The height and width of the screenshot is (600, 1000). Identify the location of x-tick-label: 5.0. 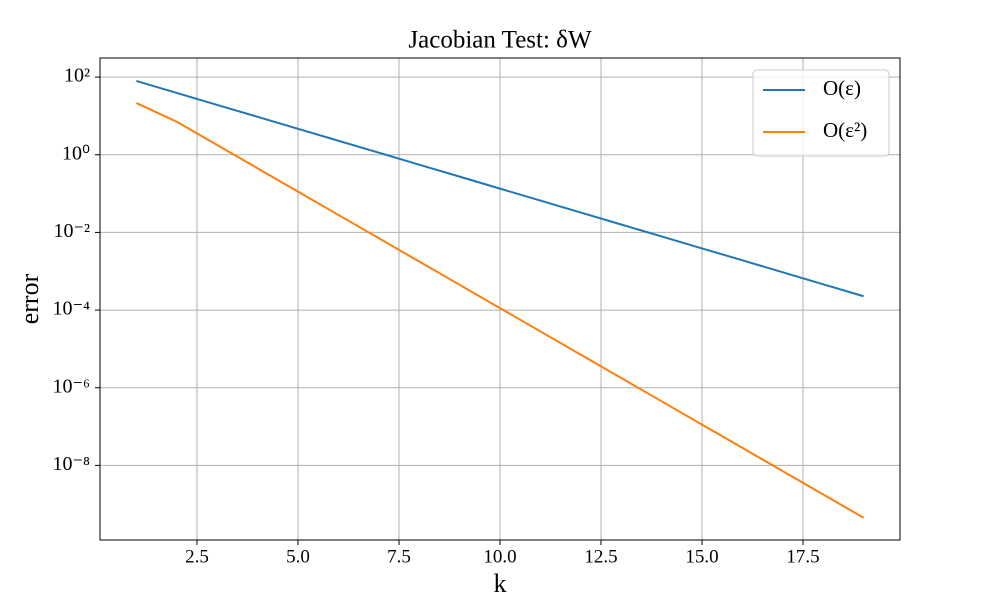
(298, 556).